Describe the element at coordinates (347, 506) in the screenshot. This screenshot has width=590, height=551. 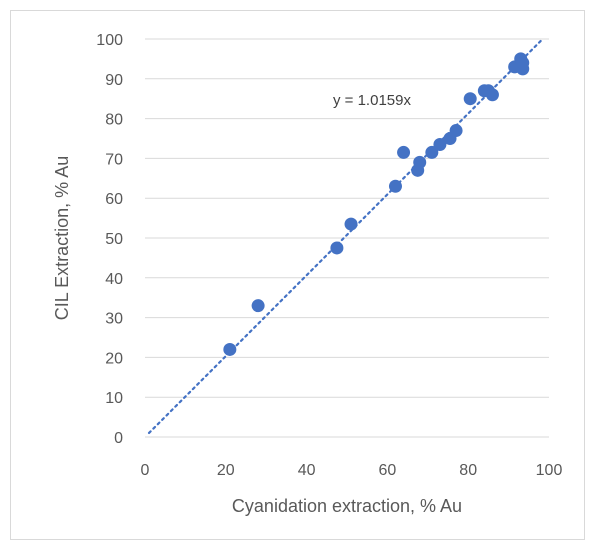
I see `x-axis-label: Cyanidation extraction, % Au` at that location.